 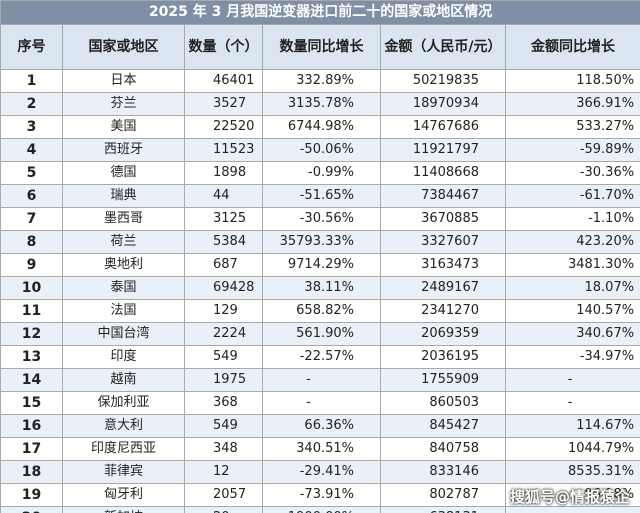 I want to click on cell-amount-yoy: -30.36%, so click(x=572, y=173).